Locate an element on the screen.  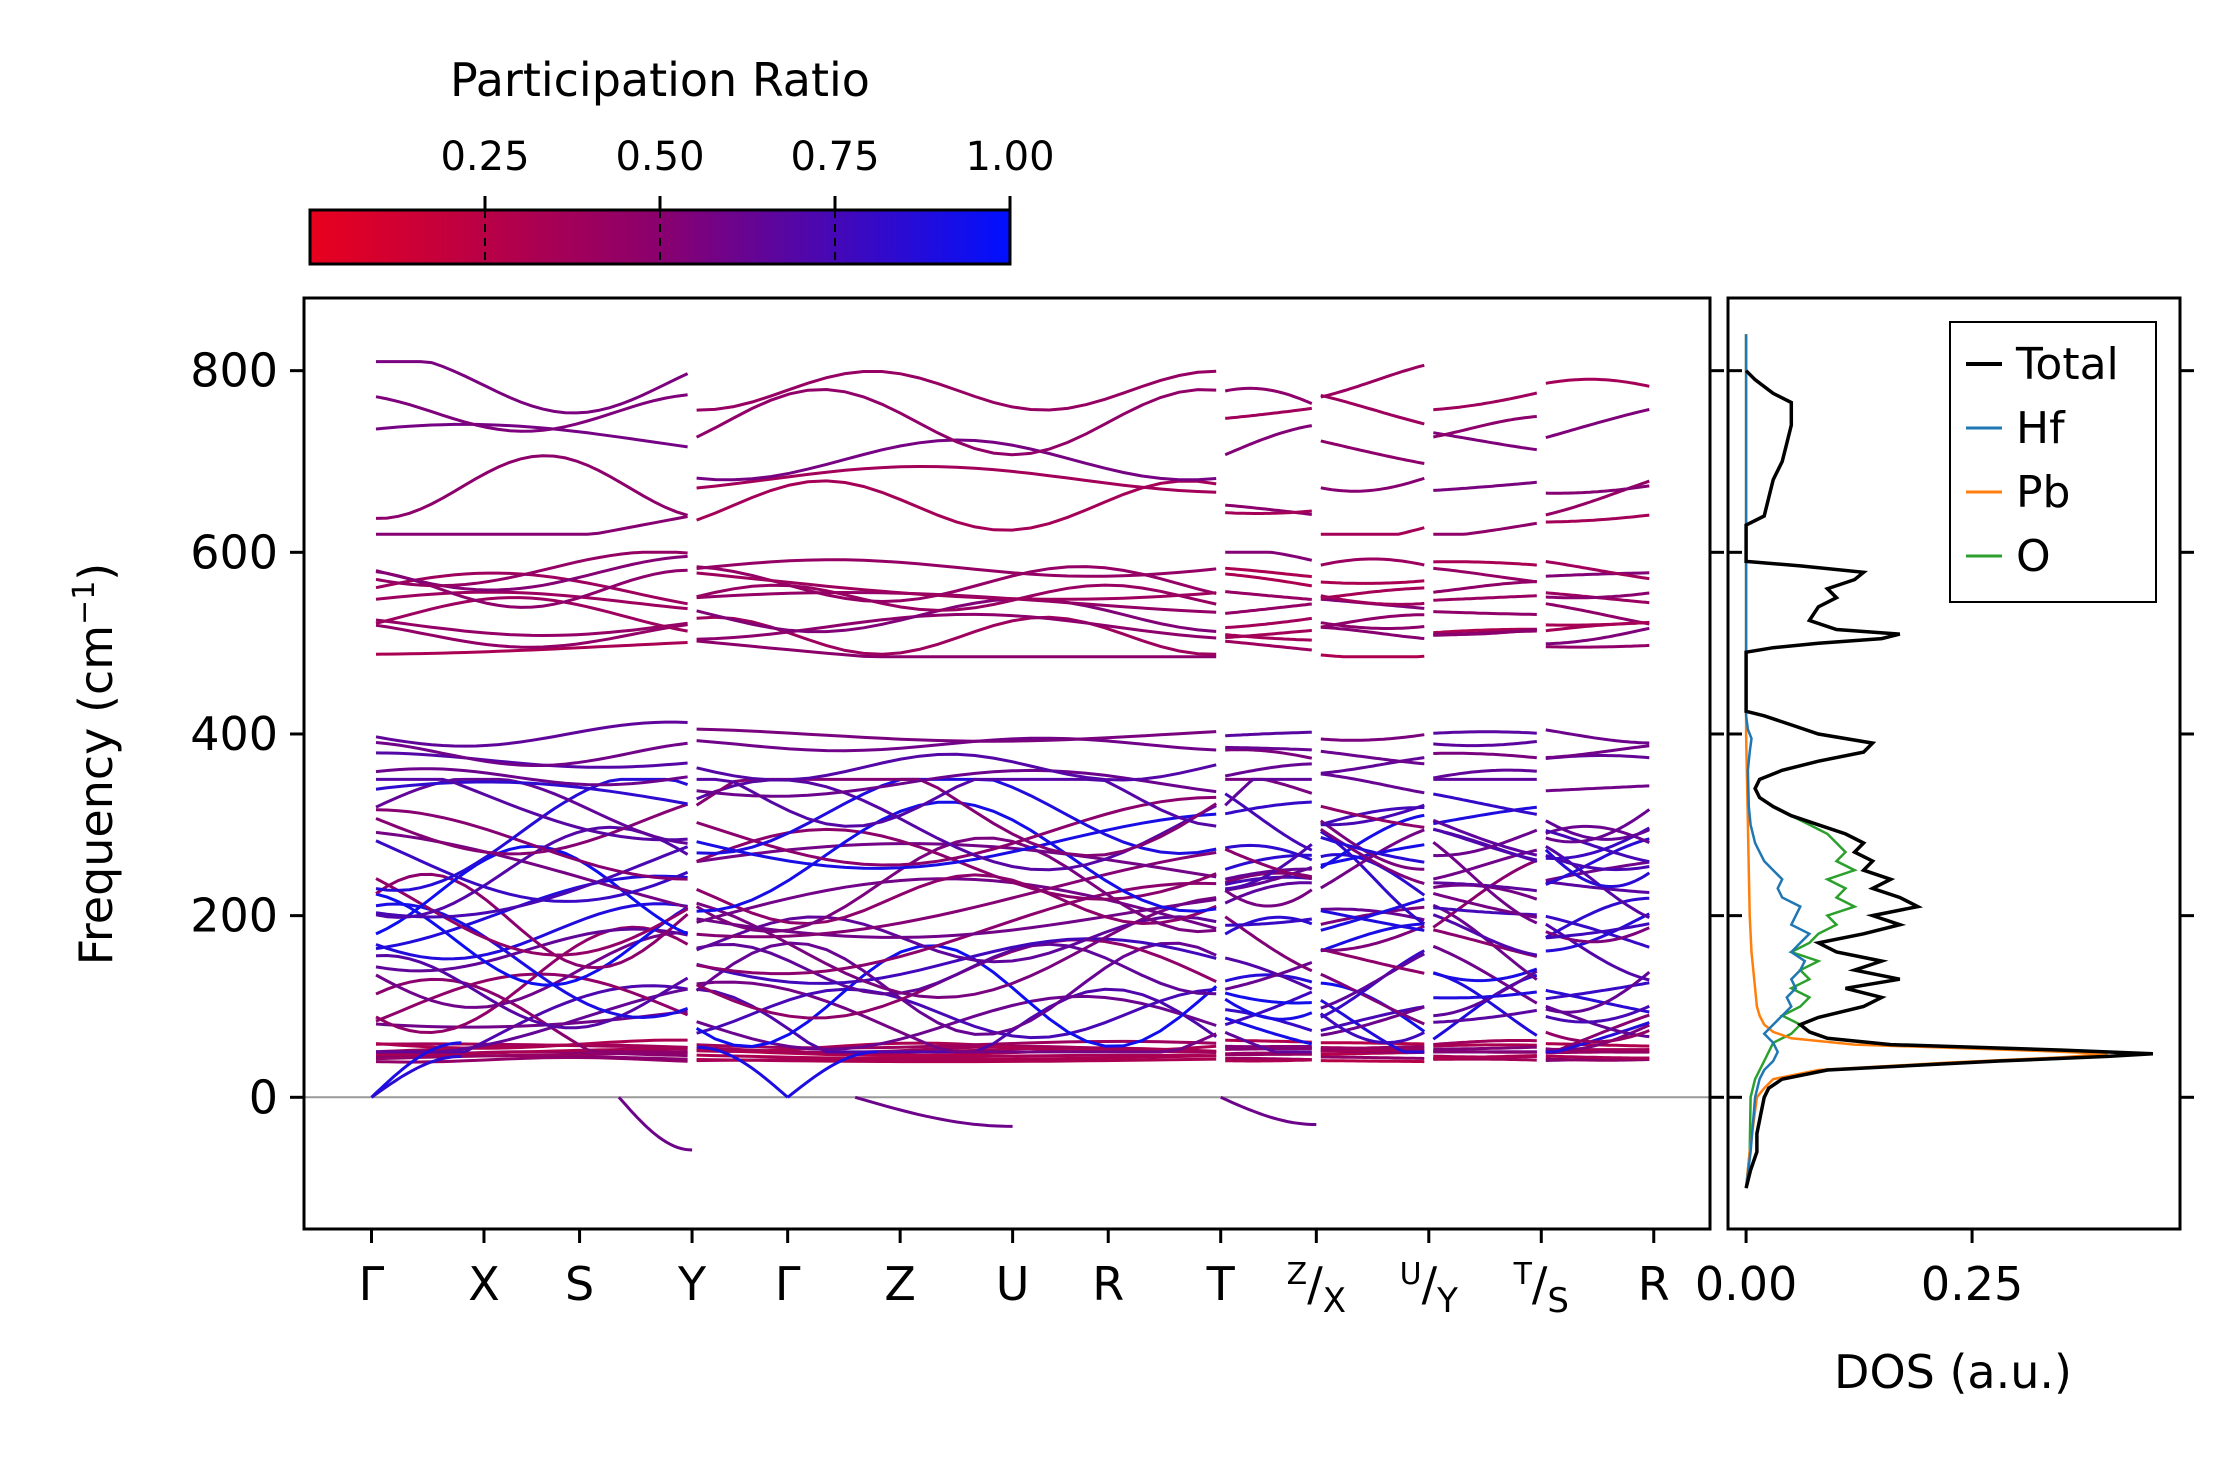
ylabel-close: ) is located at coordinates (96, 572).